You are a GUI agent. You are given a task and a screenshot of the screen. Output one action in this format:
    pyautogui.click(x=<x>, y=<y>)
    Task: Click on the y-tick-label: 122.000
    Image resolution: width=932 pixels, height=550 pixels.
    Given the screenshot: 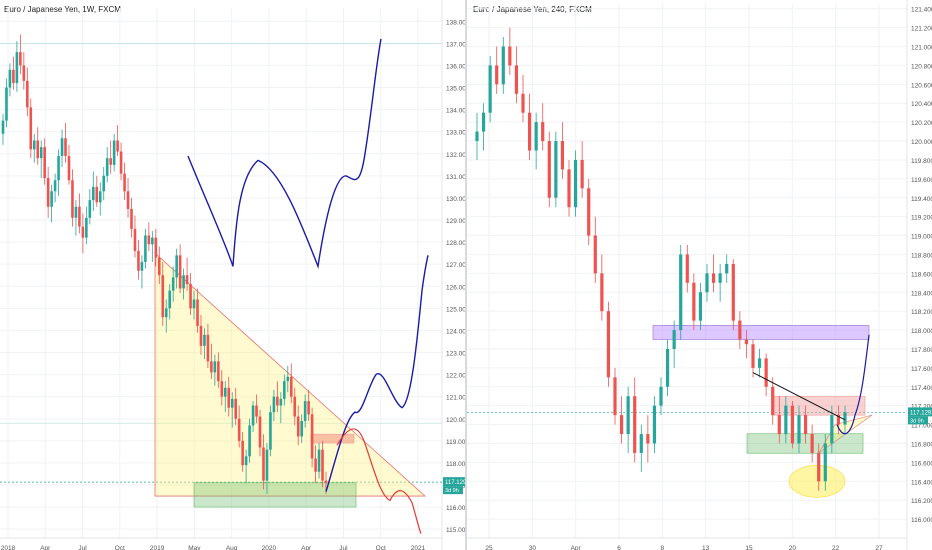 What is the action you would take?
    pyautogui.click(x=456, y=376)
    